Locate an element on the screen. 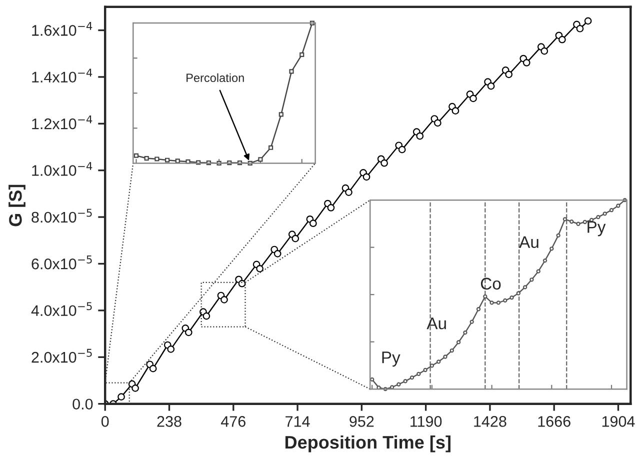  x-tick-label: 714 is located at coordinates (298, 421).